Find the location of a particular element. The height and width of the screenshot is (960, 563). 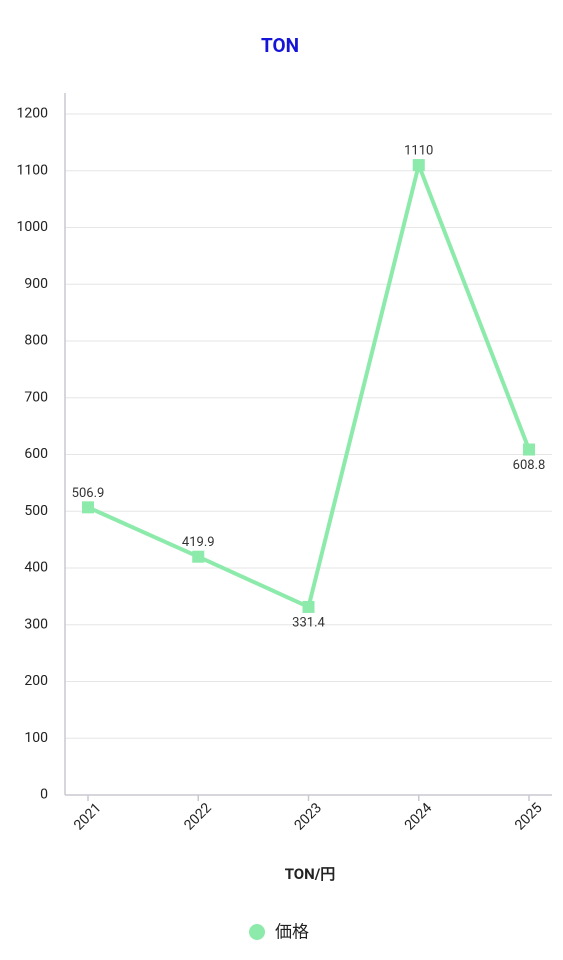

x-tick-label: 2022 is located at coordinates (198, 817).